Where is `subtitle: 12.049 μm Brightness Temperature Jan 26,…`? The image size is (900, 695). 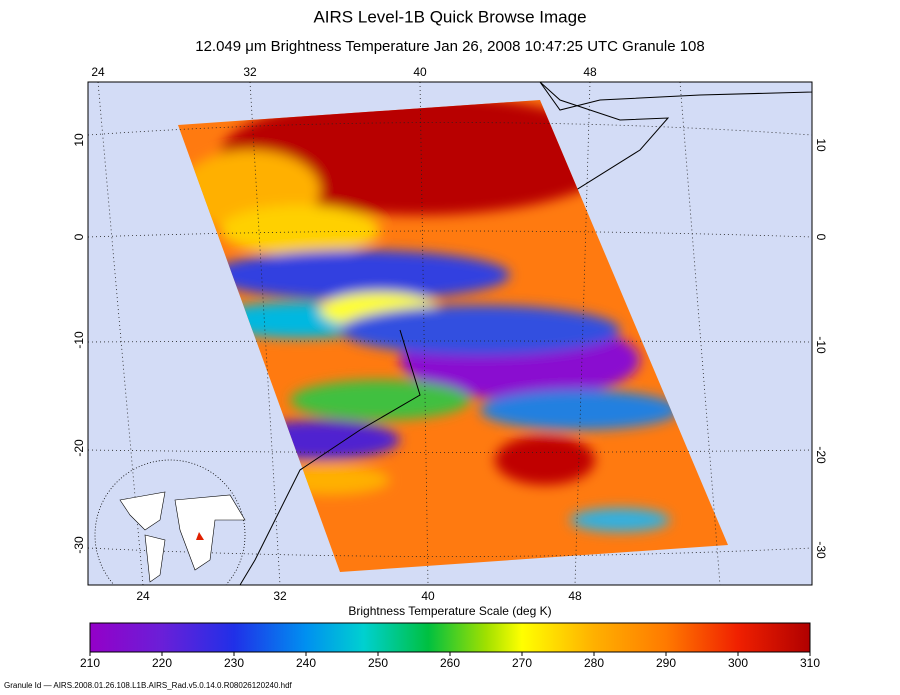 subtitle: 12.049 μm Brightness Temperature Jan 26,… is located at coordinates (450, 46).